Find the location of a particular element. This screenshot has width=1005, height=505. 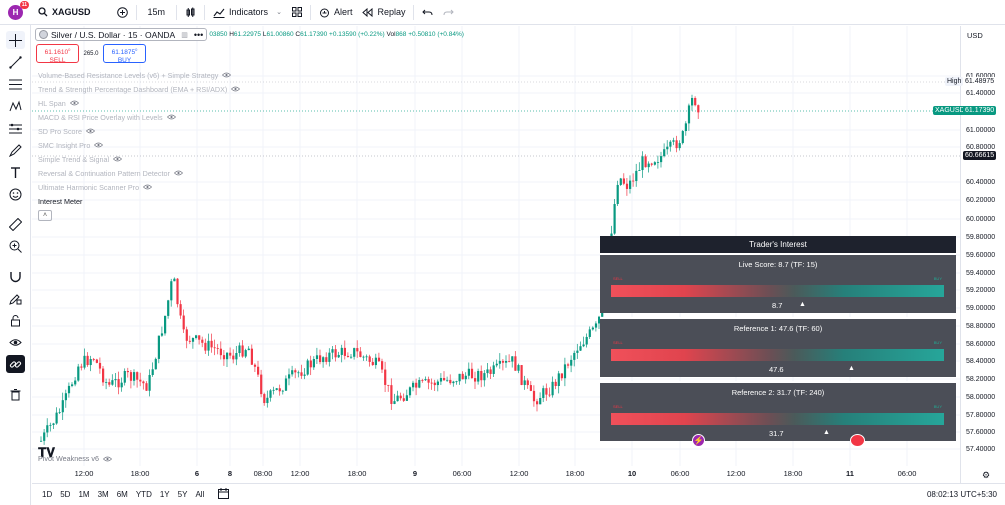

more-icon: ••• is located at coordinates (198, 34).